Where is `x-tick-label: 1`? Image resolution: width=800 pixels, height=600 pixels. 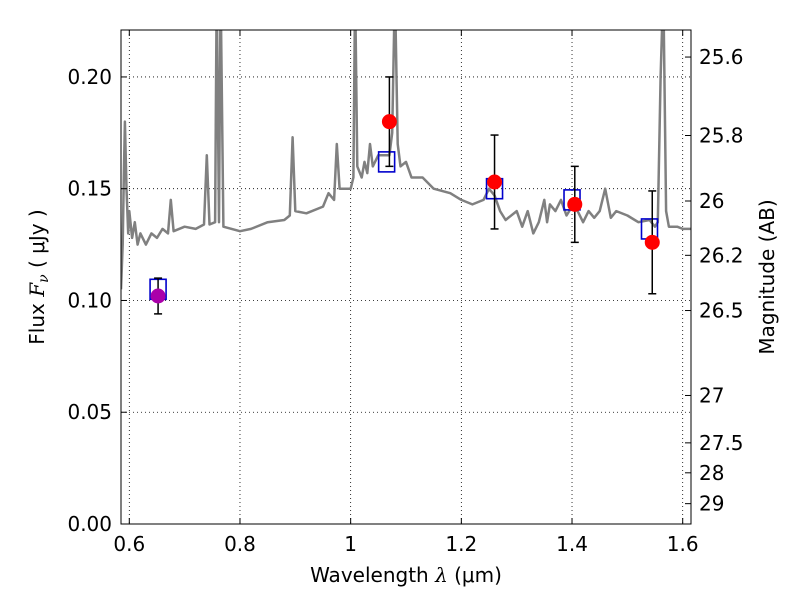 x-tick-label: 1 is located at coordinates (350, 544).